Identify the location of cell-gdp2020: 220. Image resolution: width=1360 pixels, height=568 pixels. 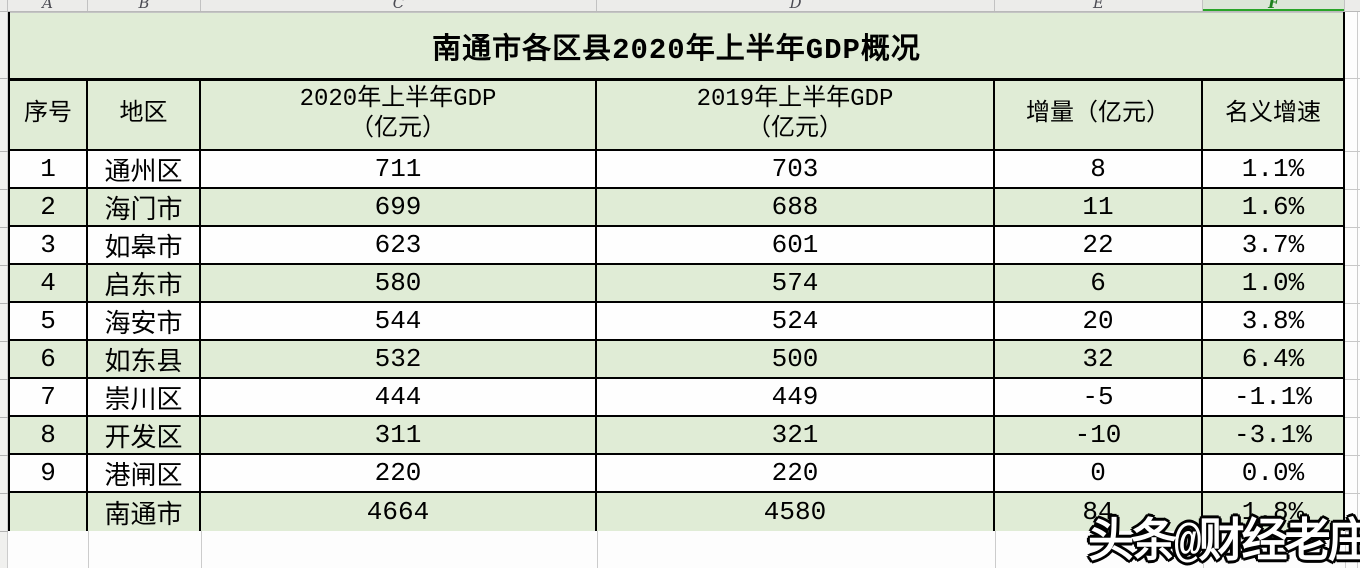
(399, 473).